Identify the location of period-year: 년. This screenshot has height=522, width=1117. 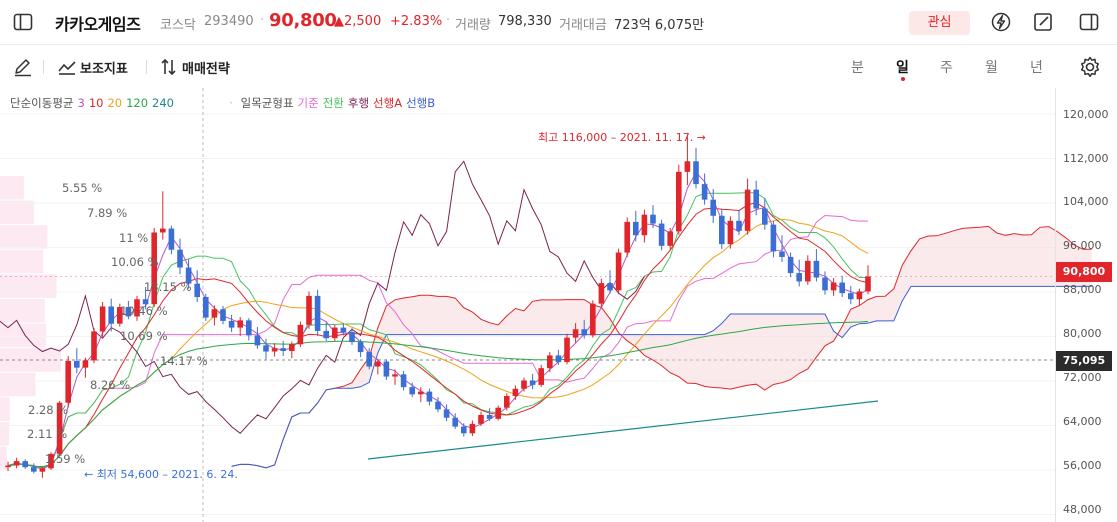
(1036, 68).